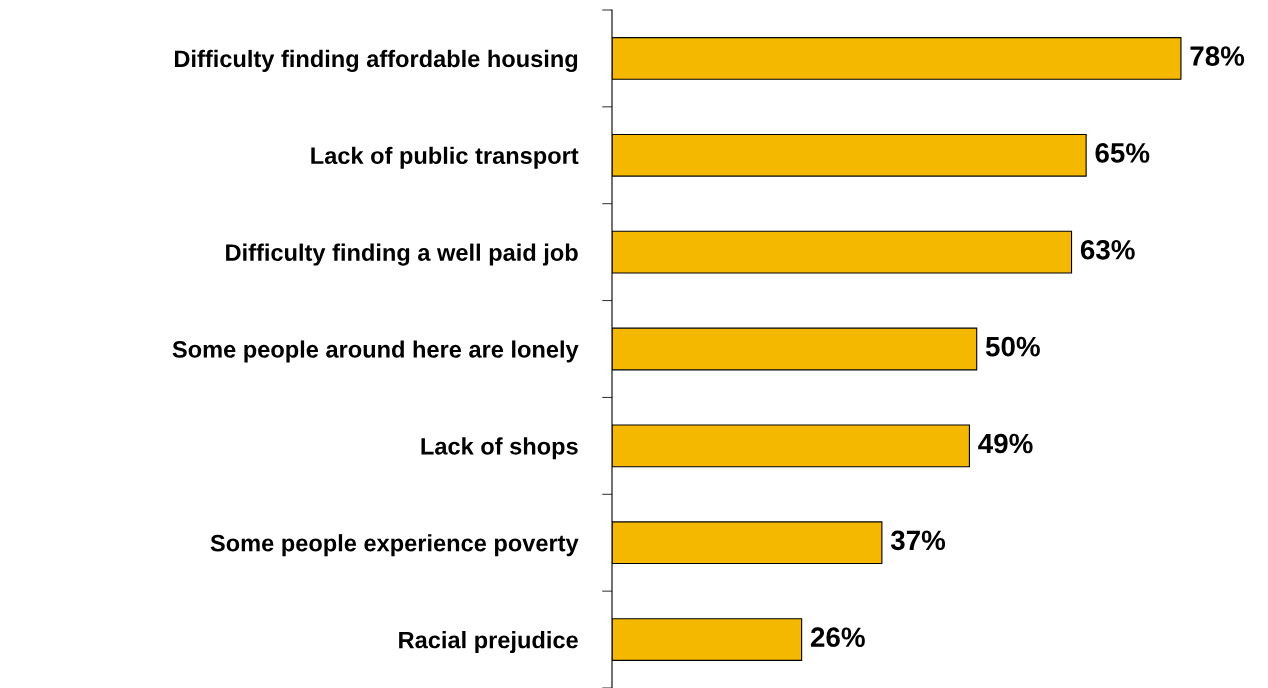 The height and width of the screenshot is (688, 1268). Describe the element at coordinates (837, 637) in the screenshot. I see `data-label: 26%` at that location.